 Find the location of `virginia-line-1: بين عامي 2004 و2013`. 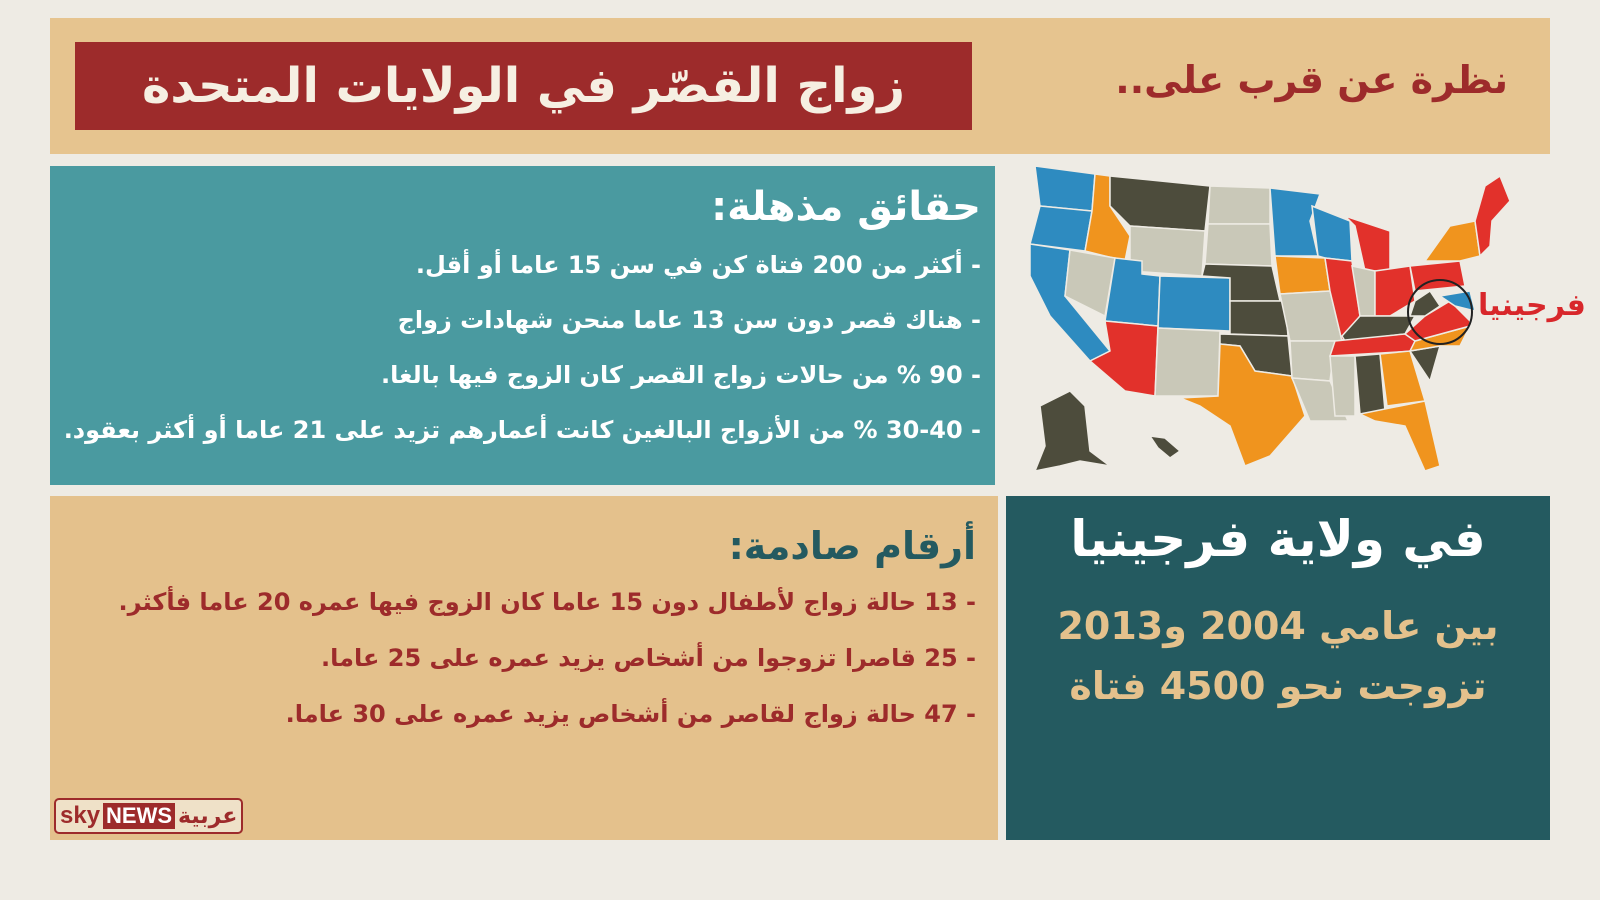

virginia-line-1: بين عامي 2004 و2013 is located at coordinates (1278, 626).